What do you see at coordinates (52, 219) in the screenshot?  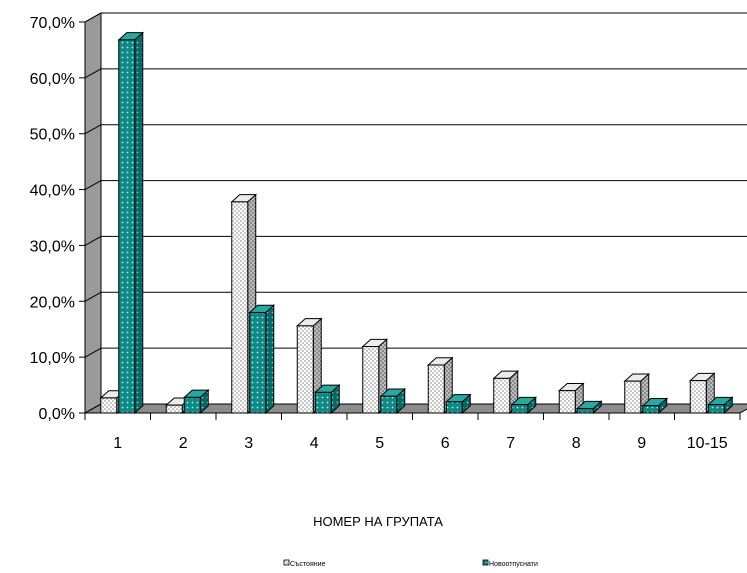 I see `y-tick-labels: 0,0% 10,0% 20,0% 30,0% 40,0% 50,0% 60,0% 70,0%` at bounding box center [52, 219].